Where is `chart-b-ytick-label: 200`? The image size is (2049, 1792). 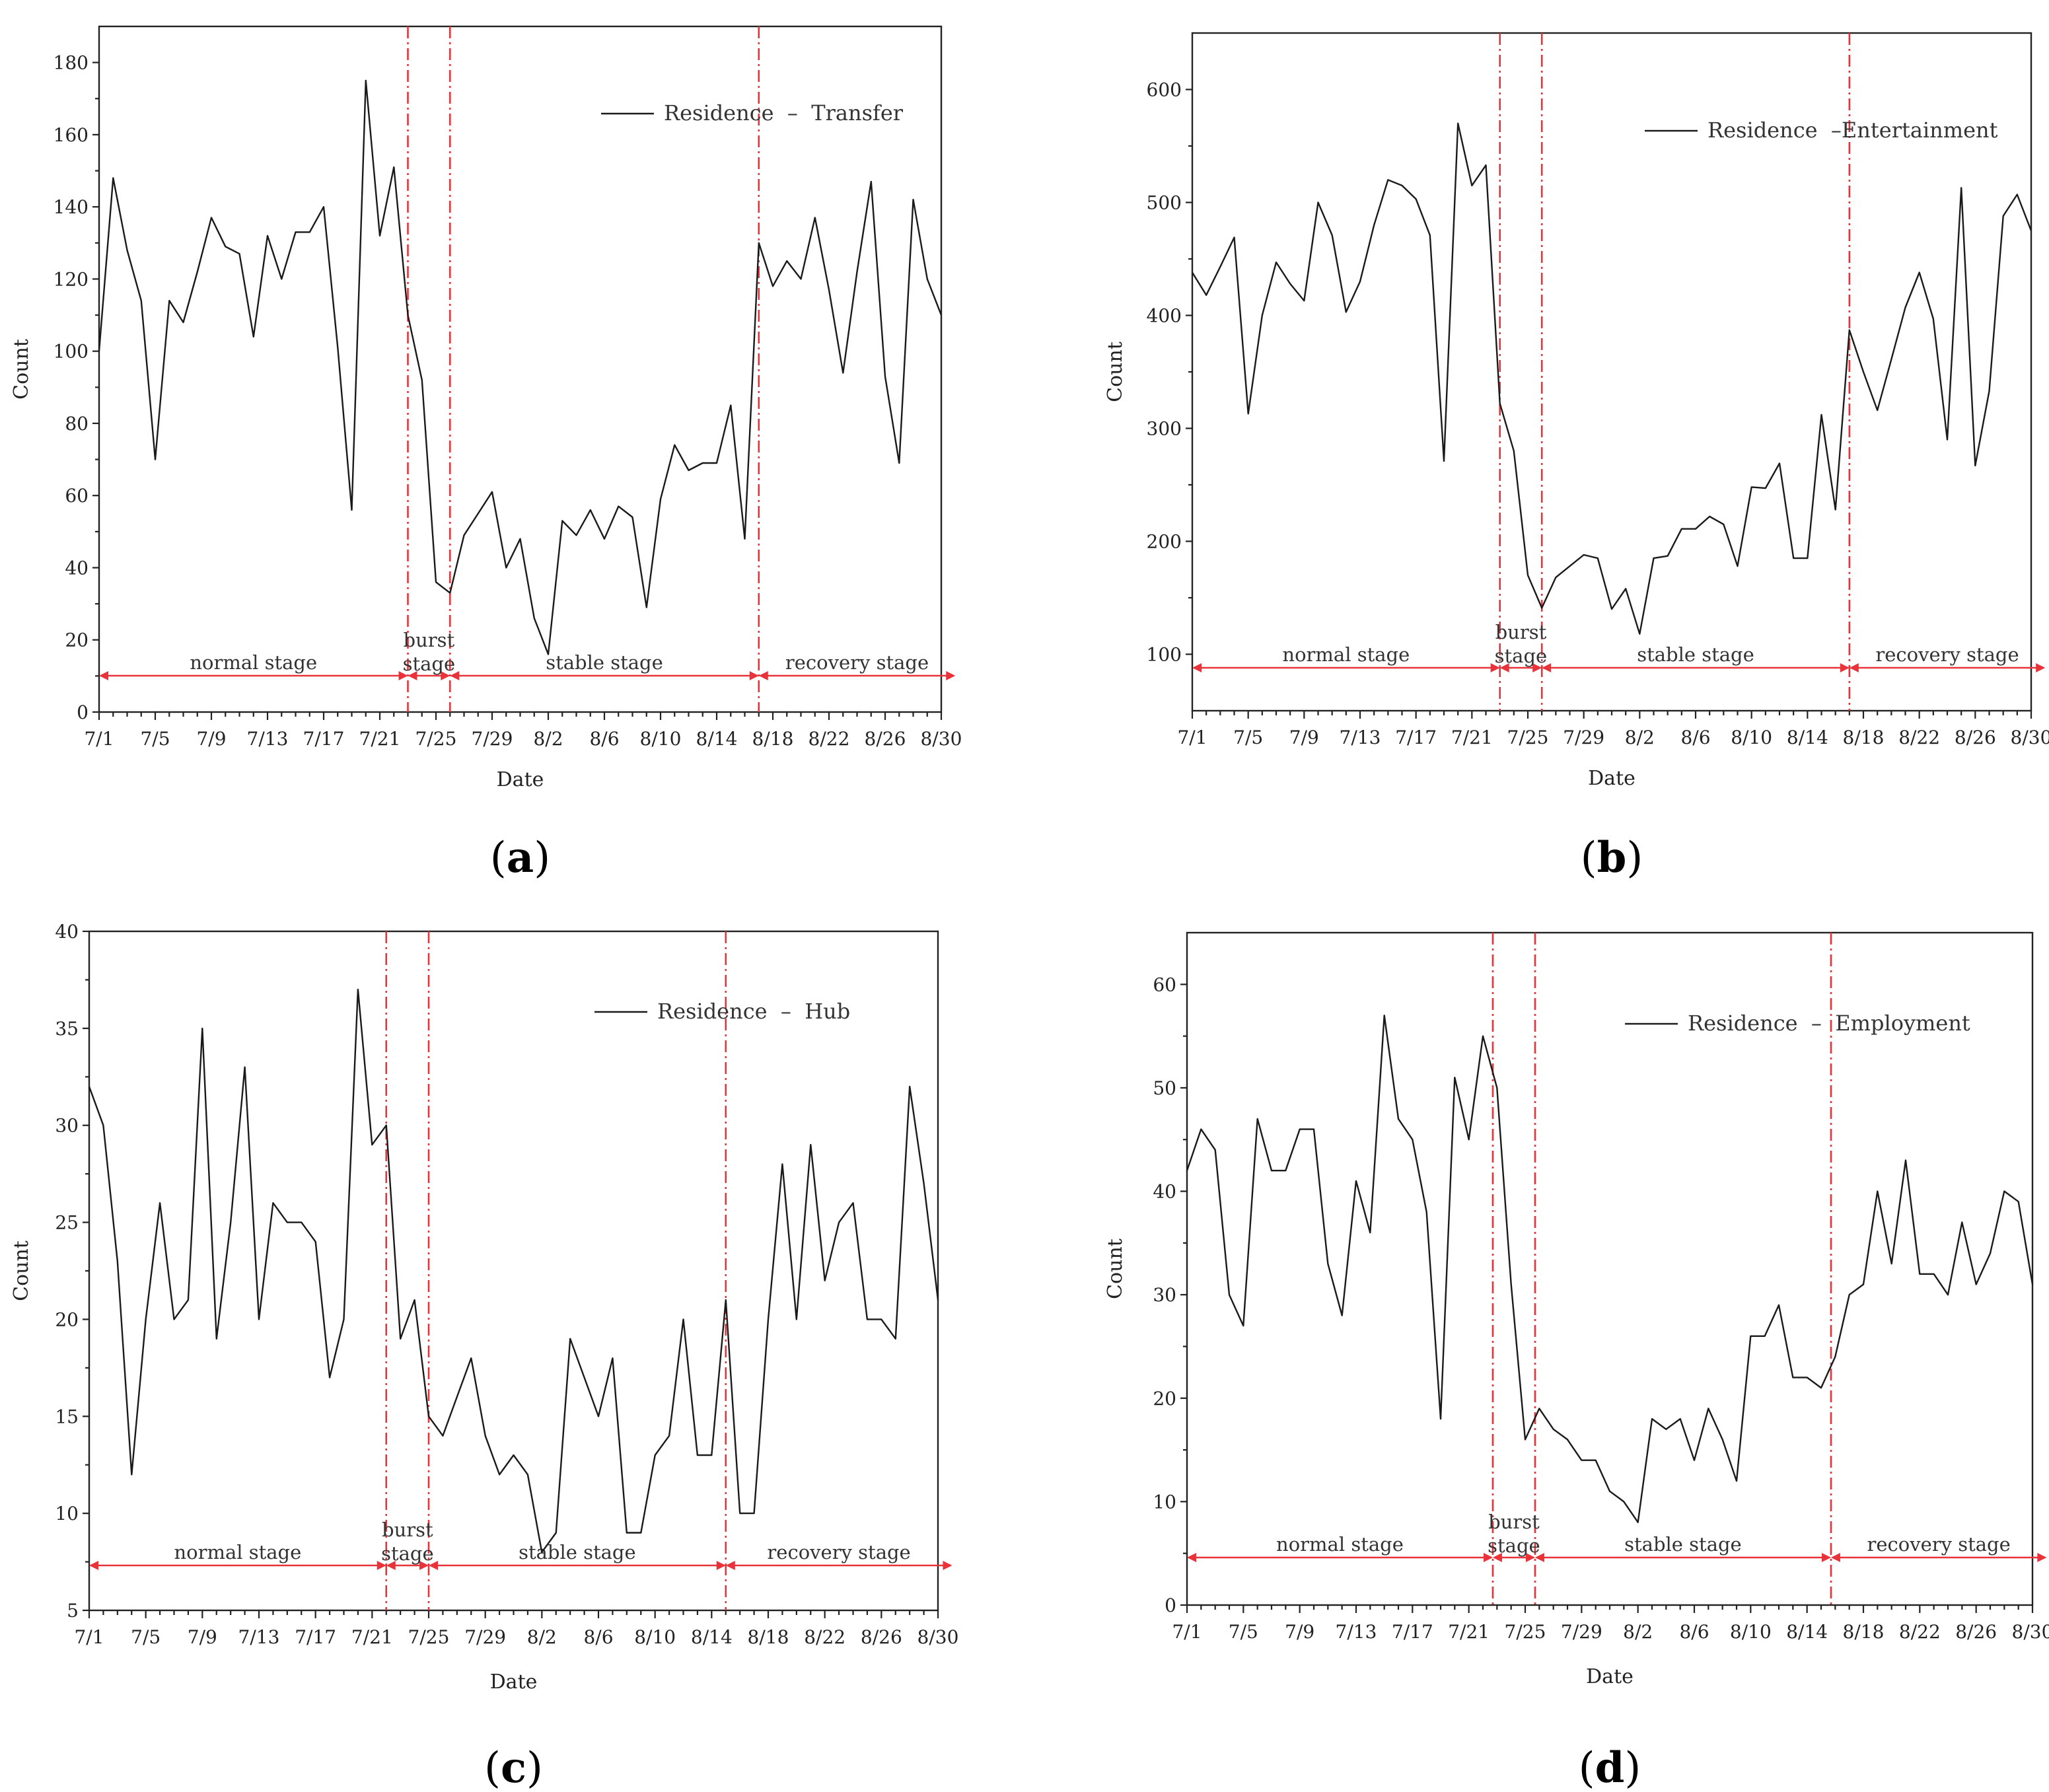
chart-b-ytick-label: 200 is located at coordinates (1164, 542).